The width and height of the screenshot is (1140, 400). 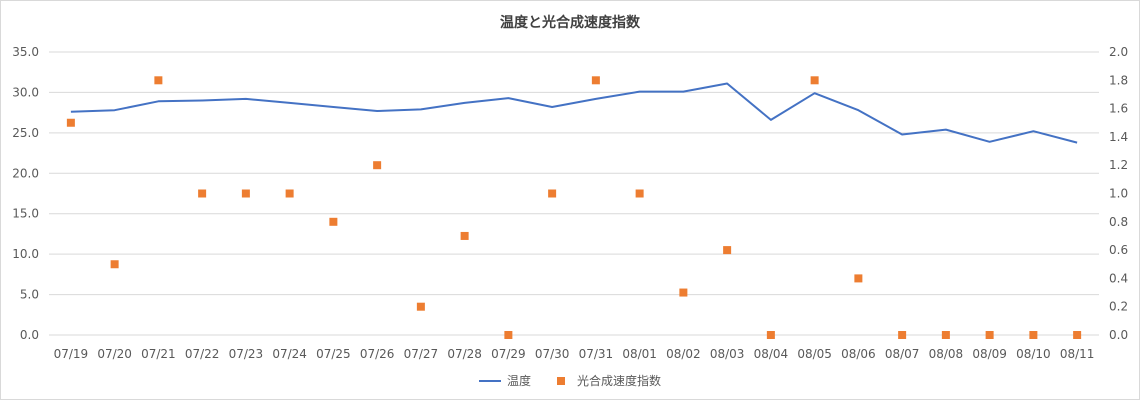 I want to click on left-tick-label: 15.0, so click(x=25, y=214).